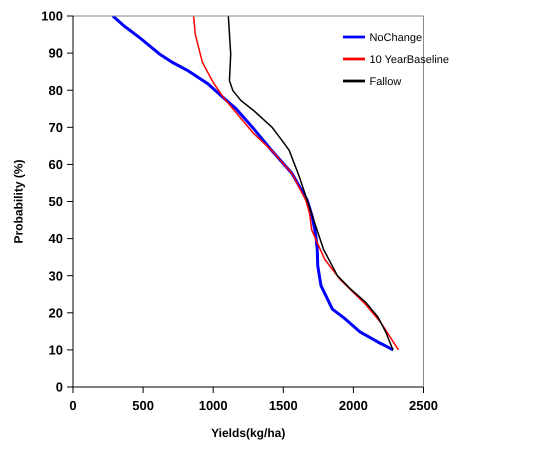  What do you see at coordinates (55, 202) in the screenshot?
I see `y-tick-label: 50` at bounding box center [55, 202].